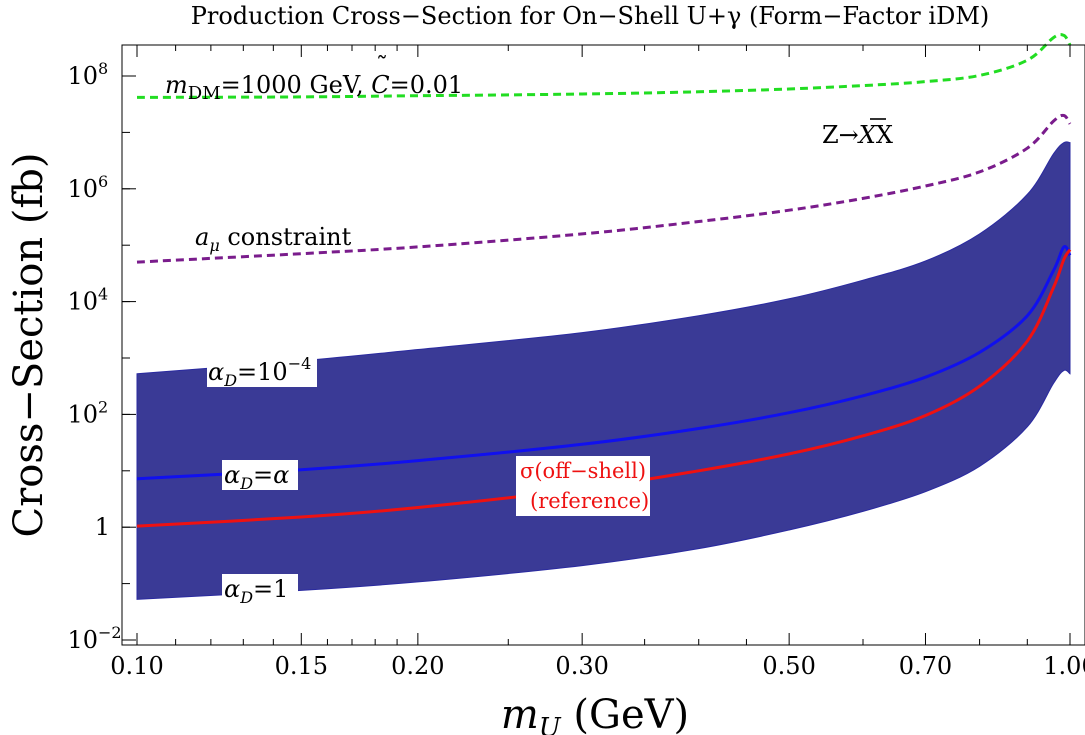  What do you see at coordinates (82, 189) in the screenshot?
I see `y-tick-label-4: 10` at bounding box center [82, 189].